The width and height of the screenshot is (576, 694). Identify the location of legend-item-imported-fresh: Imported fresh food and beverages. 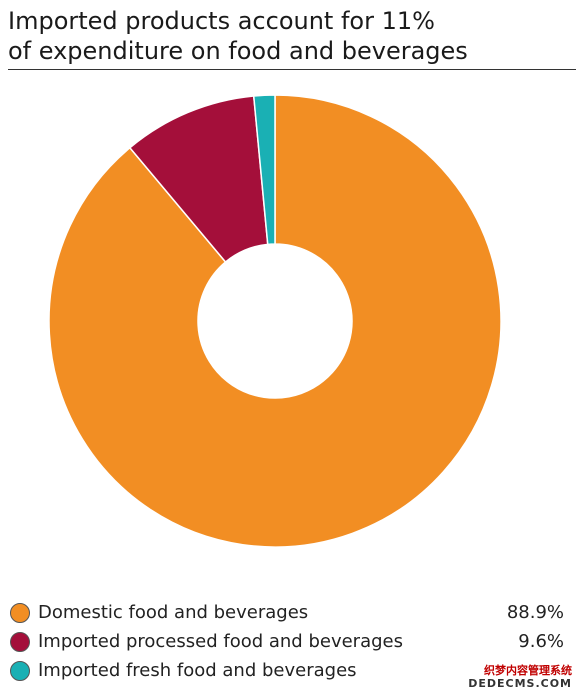
(287, 670).